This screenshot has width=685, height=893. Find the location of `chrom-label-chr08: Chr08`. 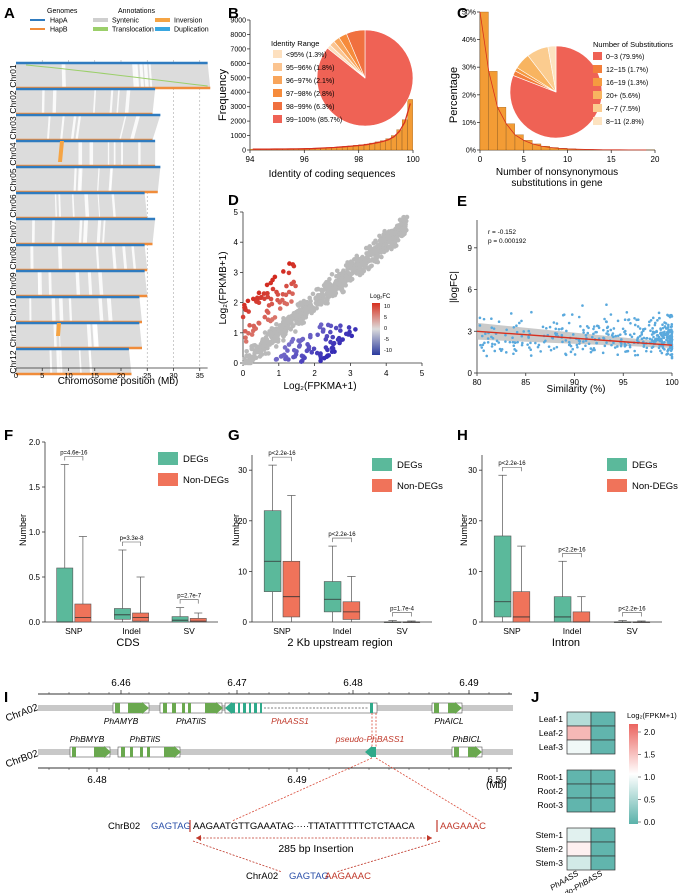

chrom-label-chr08: Chr08 is located at coordinates (13, 257).